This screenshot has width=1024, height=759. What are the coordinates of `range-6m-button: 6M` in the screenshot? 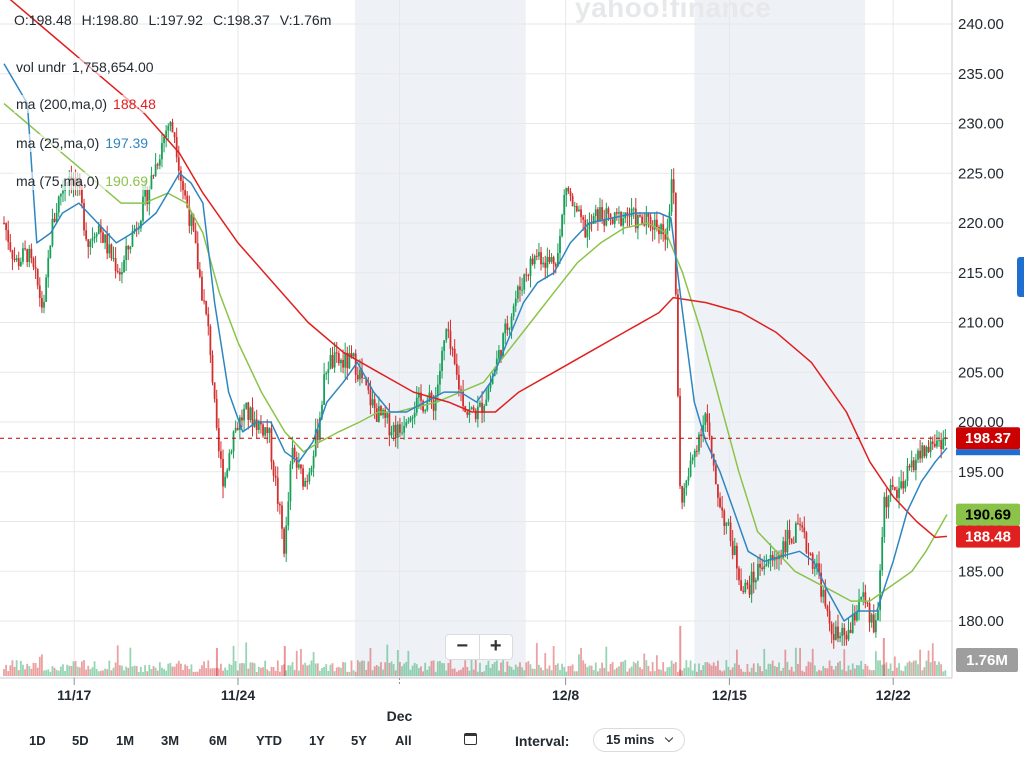 It's located at (218, 740).